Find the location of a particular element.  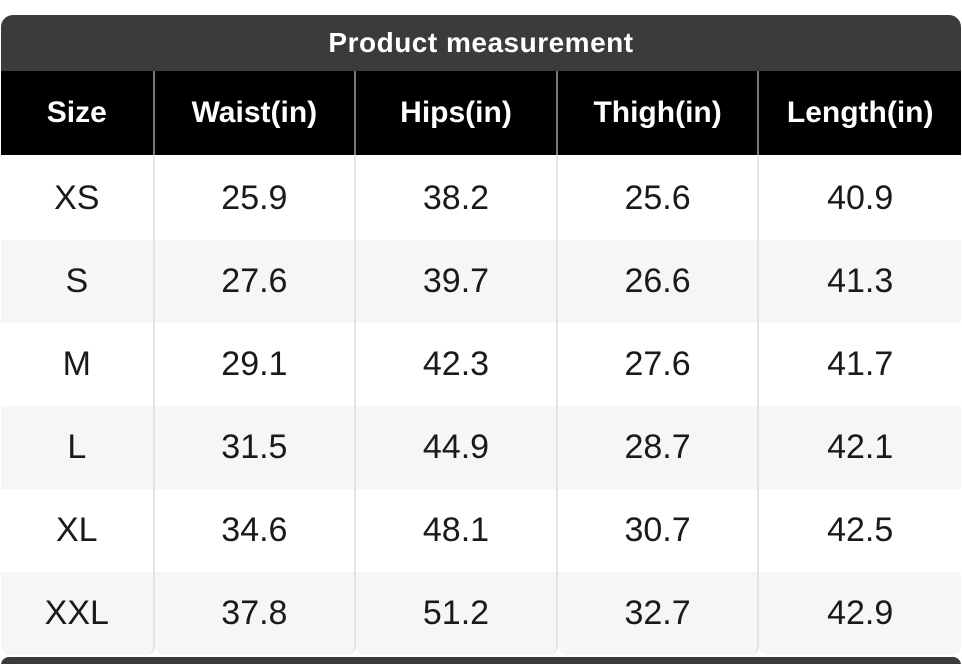

table-title-bar: Product measurement is located at coordinates (481, 43).